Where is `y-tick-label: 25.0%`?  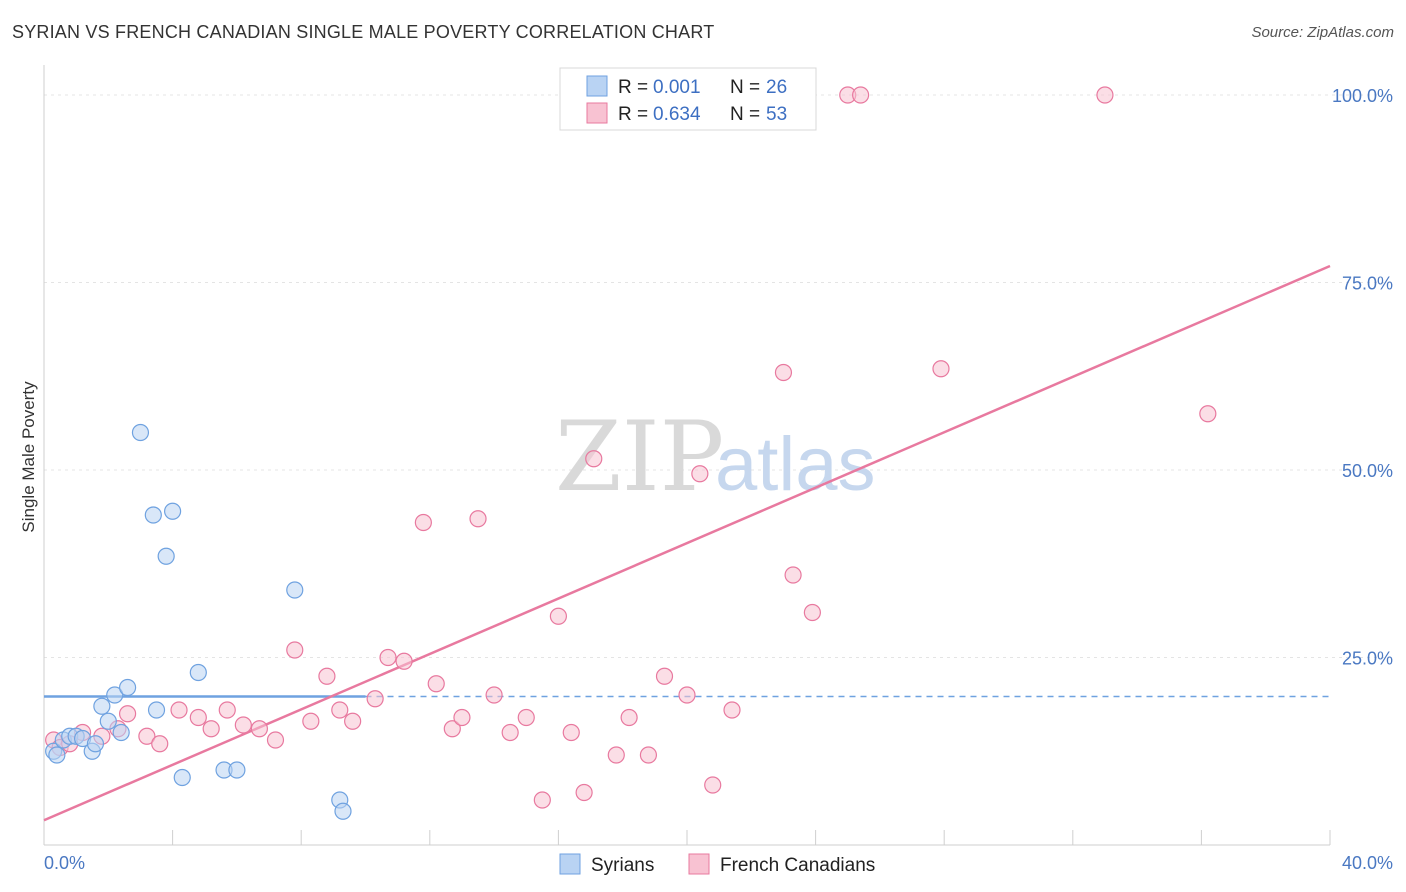
y-tick-label: 25.0% is located at coordinates (1367, 659).